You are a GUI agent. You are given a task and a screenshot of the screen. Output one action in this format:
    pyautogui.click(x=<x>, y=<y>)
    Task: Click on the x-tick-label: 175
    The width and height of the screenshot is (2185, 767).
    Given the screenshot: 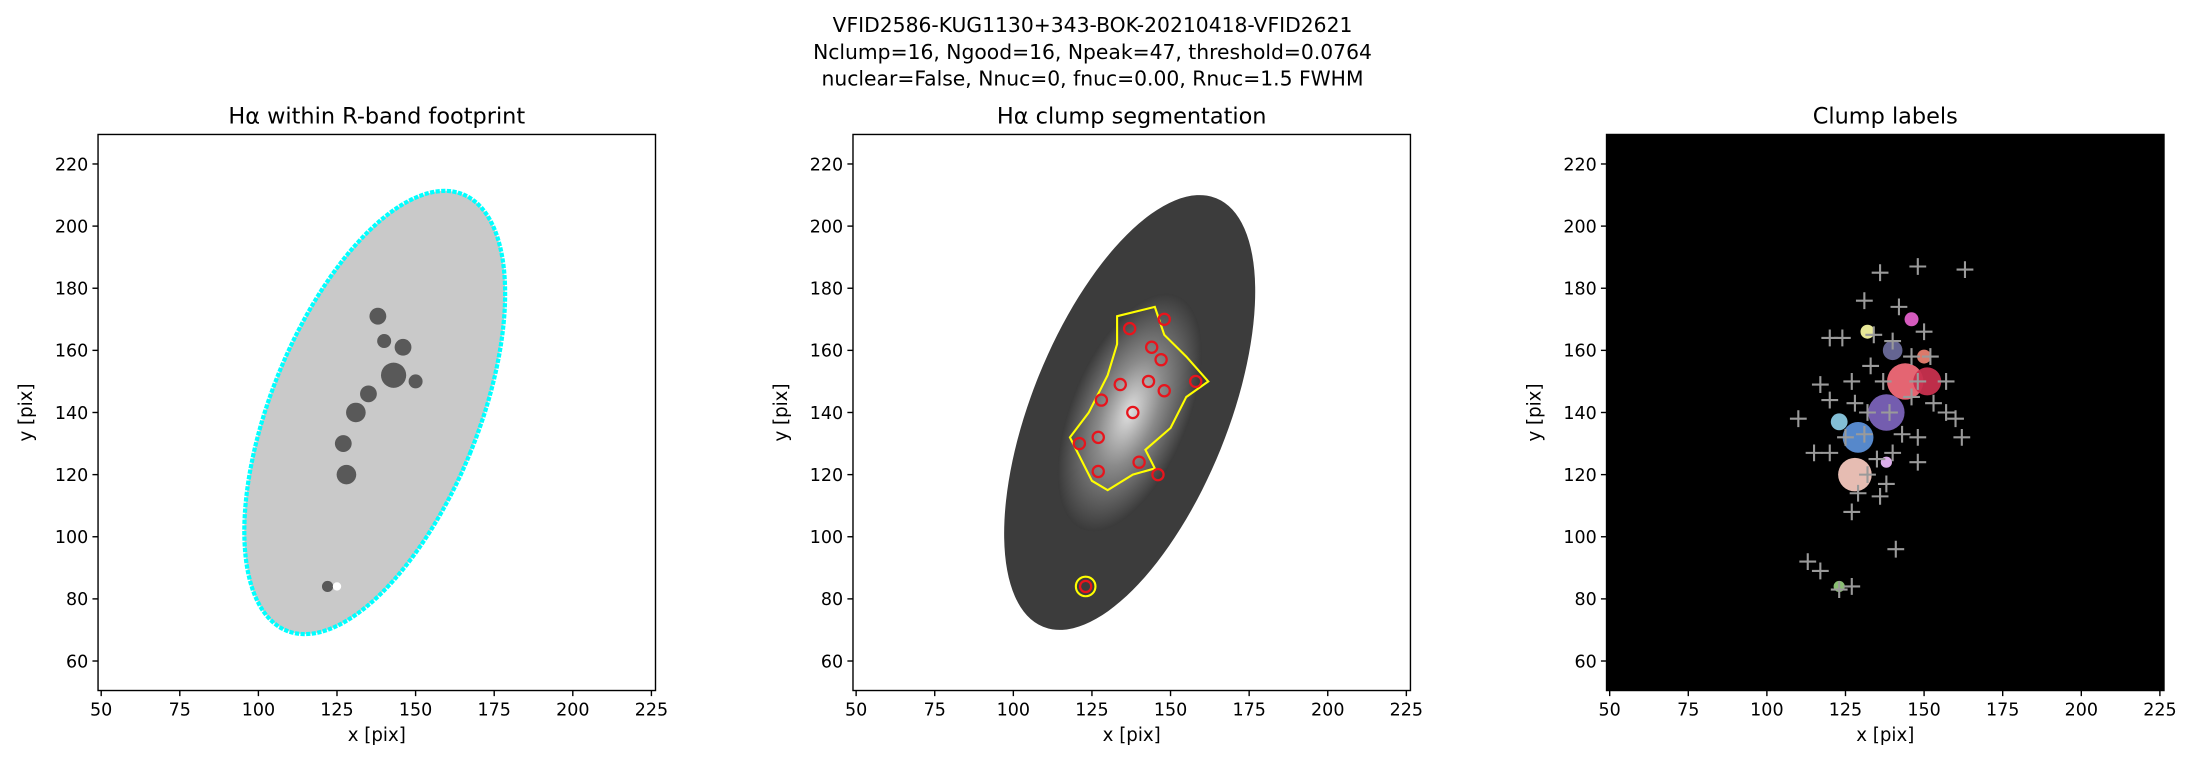 What is the action you would take?
    pyautogui.click(x=1248, y=711)
    